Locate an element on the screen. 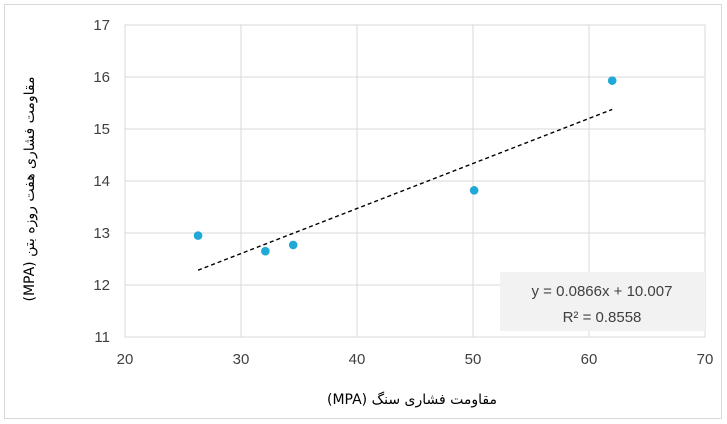 The width and height of the screenshot is (727, 424). y-tick-label: 17 is located at coordinates (101, 25).